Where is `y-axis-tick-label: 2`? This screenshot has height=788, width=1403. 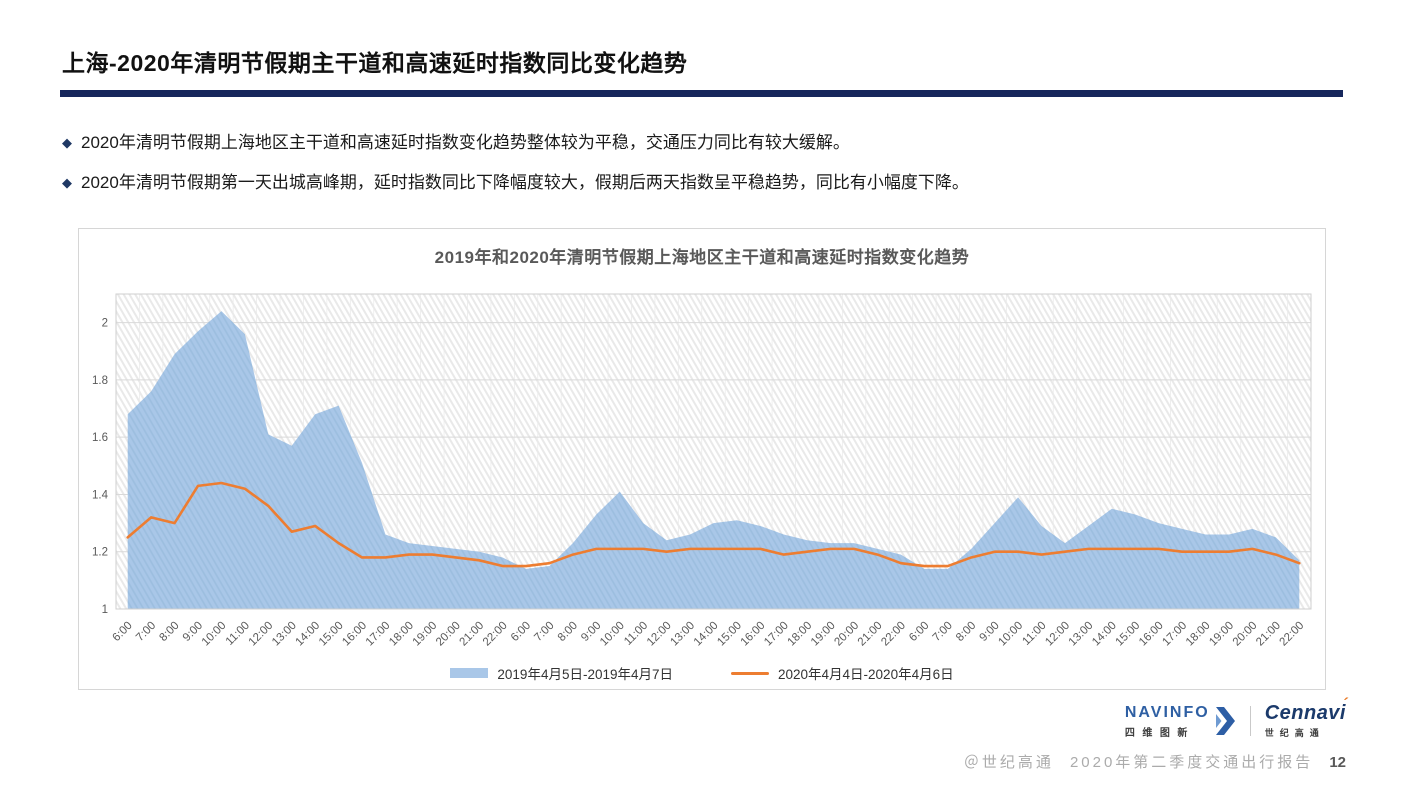 y-axis-tick-label: 2 is located at coordinates (105, 324).